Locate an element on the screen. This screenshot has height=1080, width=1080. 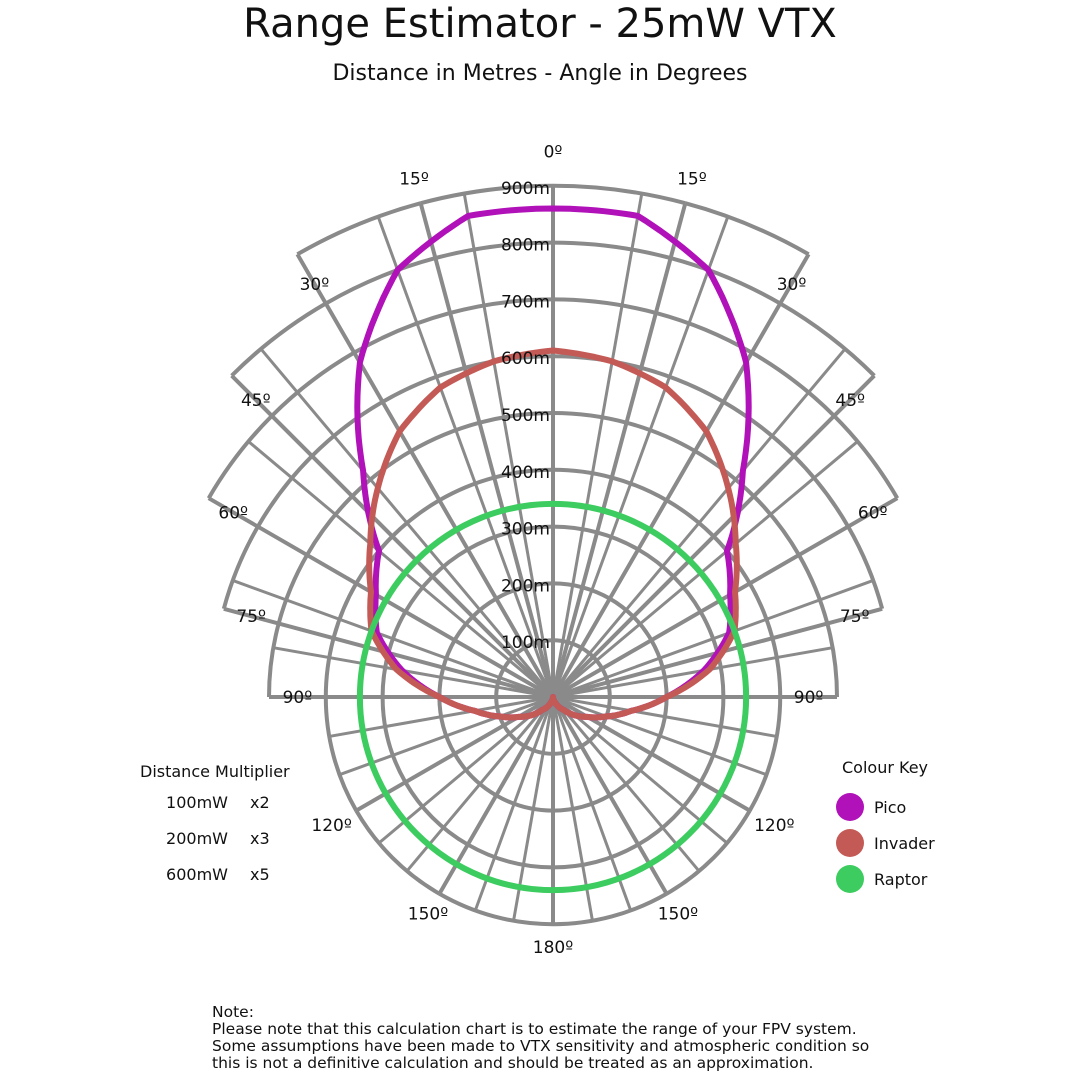
multiplier-factor: x5 is located at coordinates (260, 874).